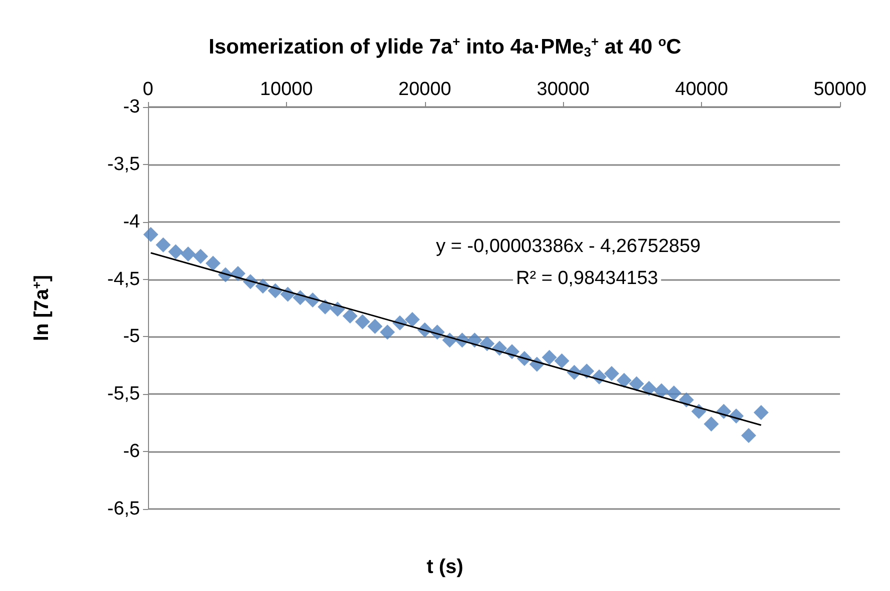  Describe the element at coordinates (131, 221) in the screenshot. I see `y-tick-label: -4` at that location.